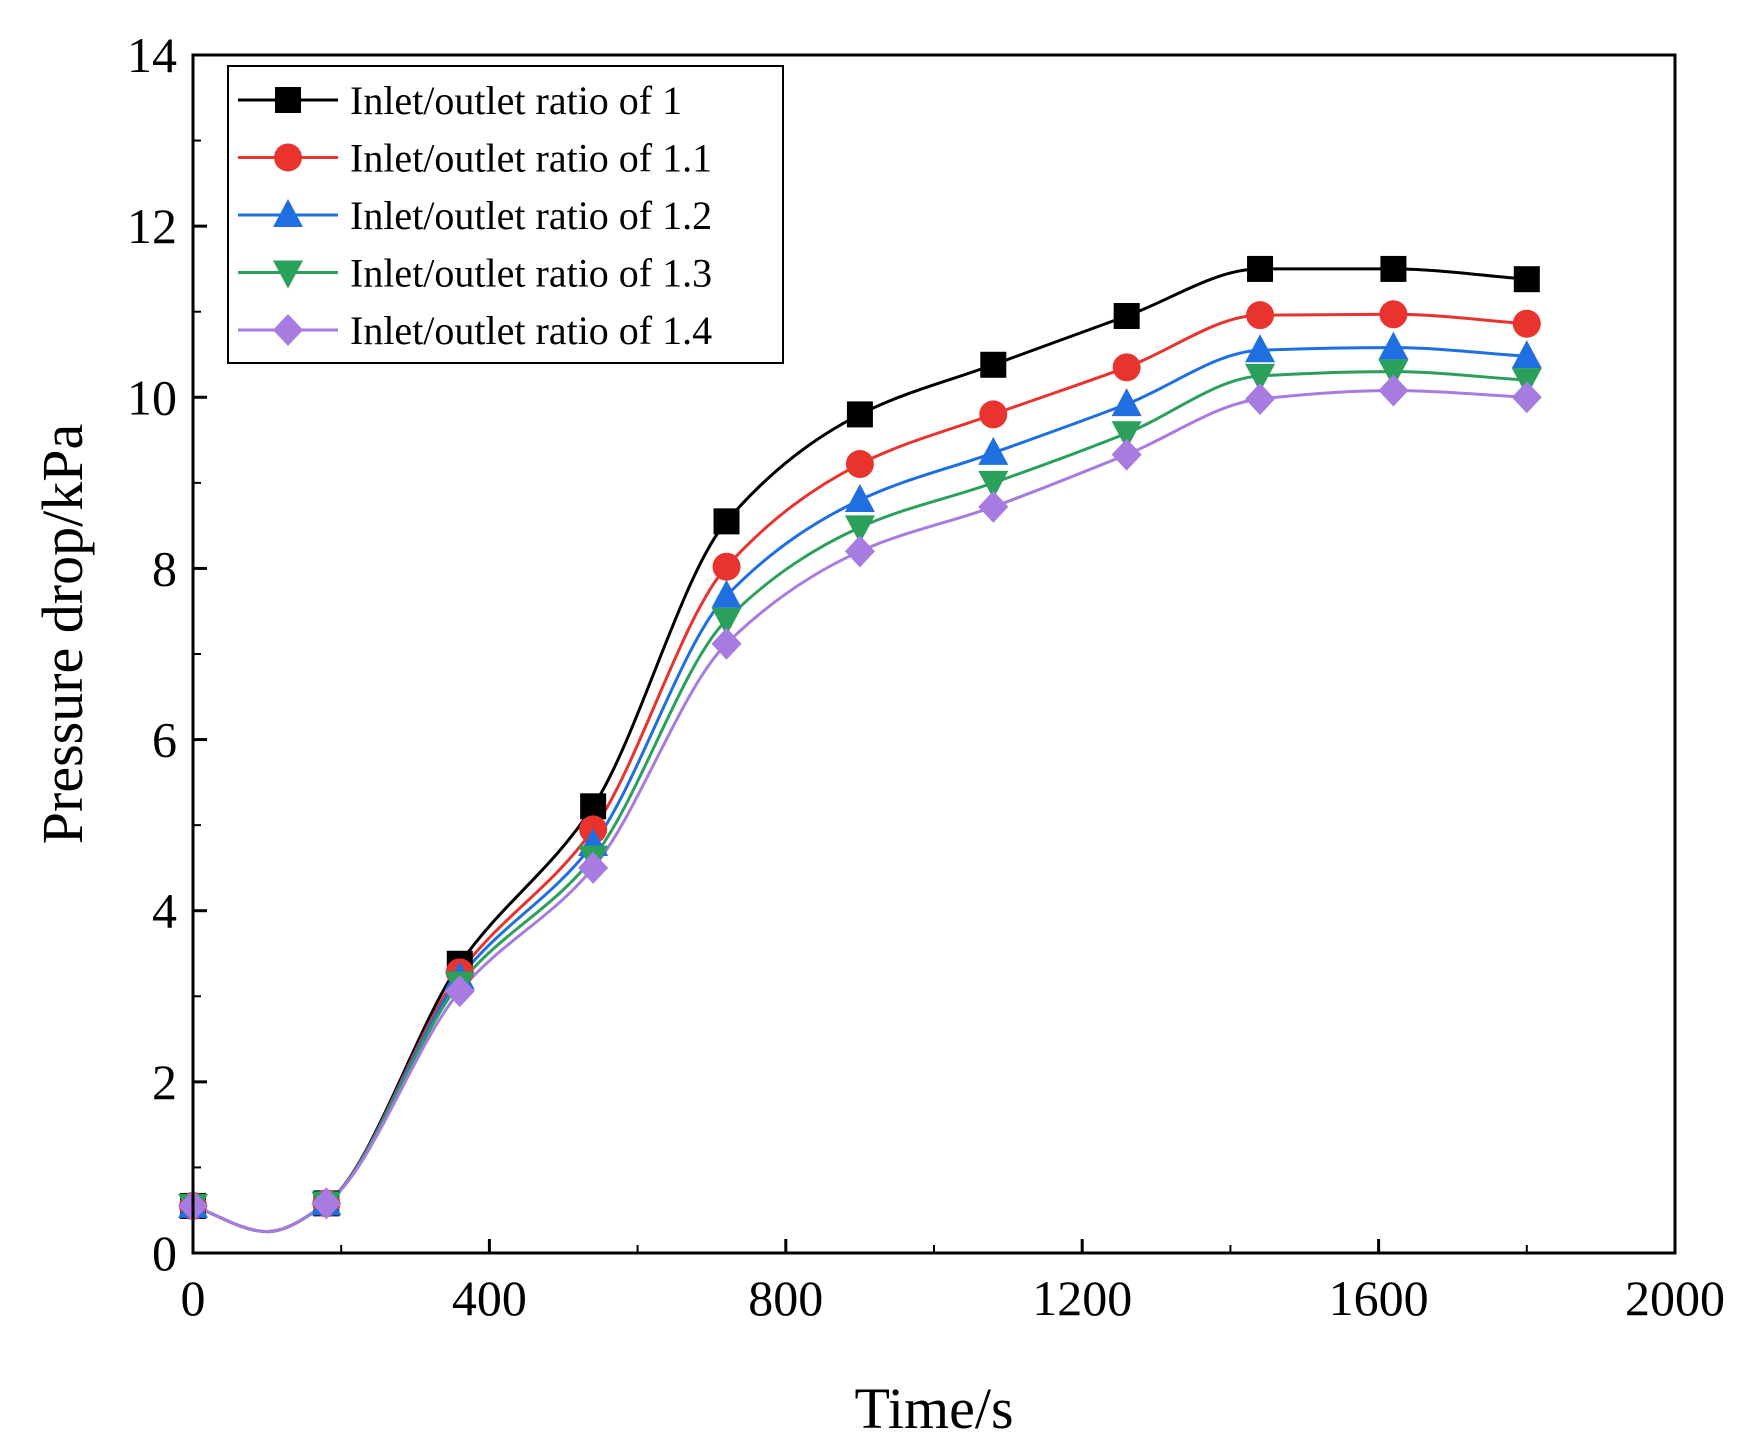 This screenshot has width=1752, height=1456. I want to click on y-tick-label: 12, so click(152, 226).